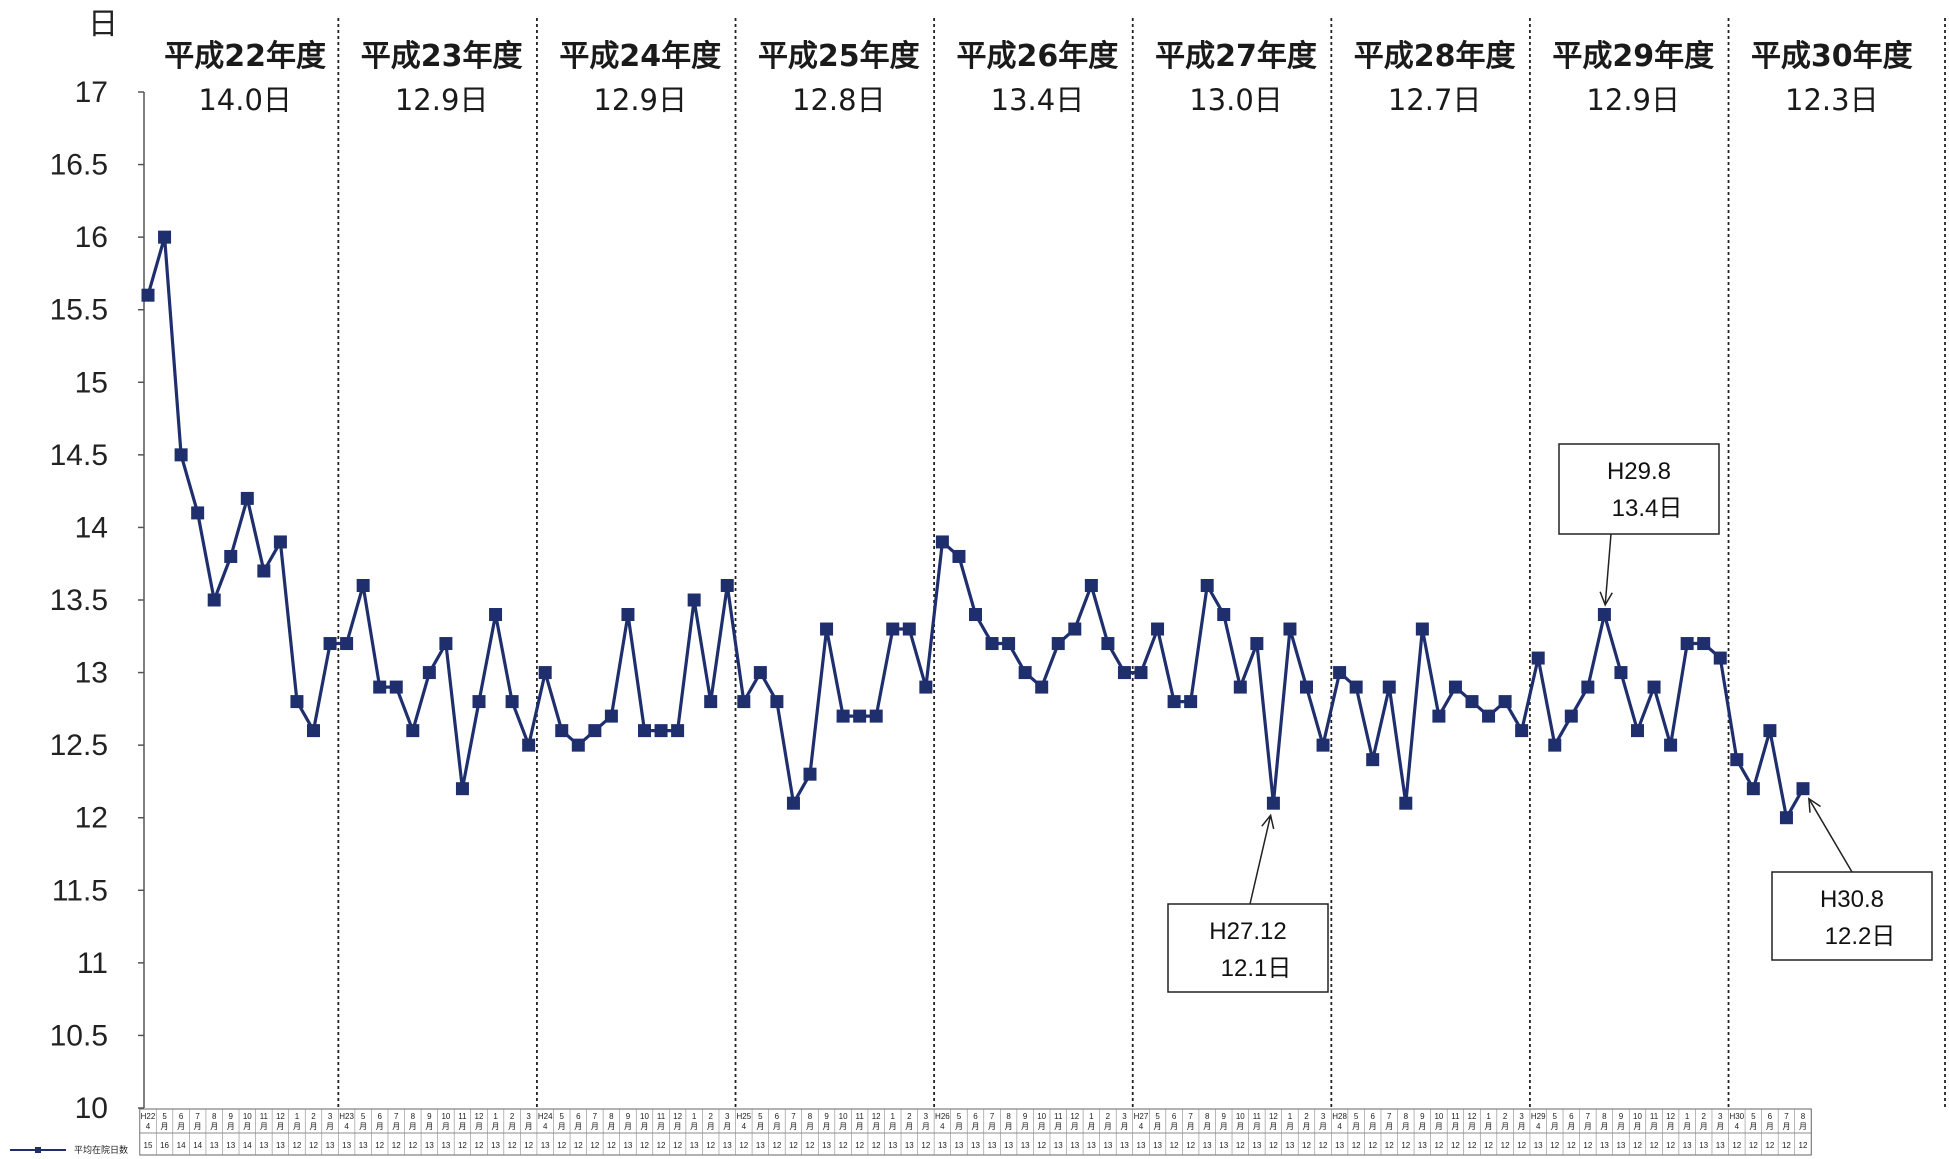  Describe the element at coordinates (1647, 508) in the screenshot. I see `callout-value: 13.4日` at that location.